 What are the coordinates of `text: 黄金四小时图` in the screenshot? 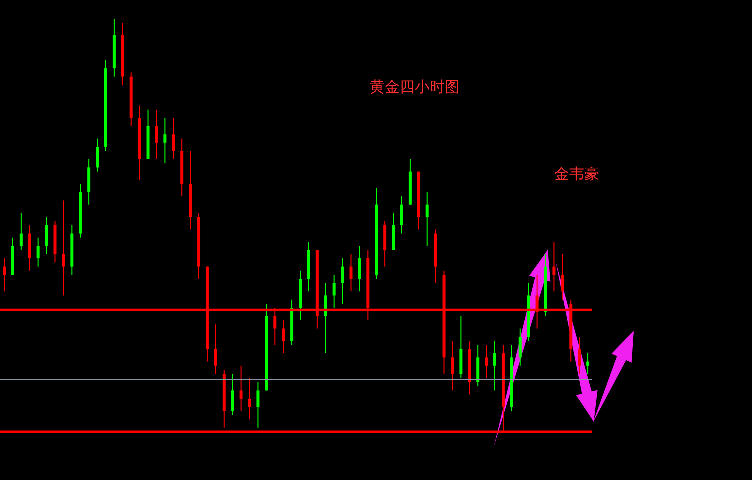 It's located at (415, 87).